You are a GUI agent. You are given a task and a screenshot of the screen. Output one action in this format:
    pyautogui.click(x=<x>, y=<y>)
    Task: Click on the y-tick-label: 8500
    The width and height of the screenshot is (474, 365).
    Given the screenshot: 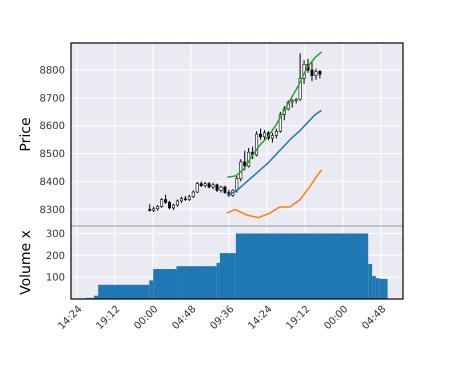 What is the action you would take?
    pyautogui.click(x=52, y=154)
    